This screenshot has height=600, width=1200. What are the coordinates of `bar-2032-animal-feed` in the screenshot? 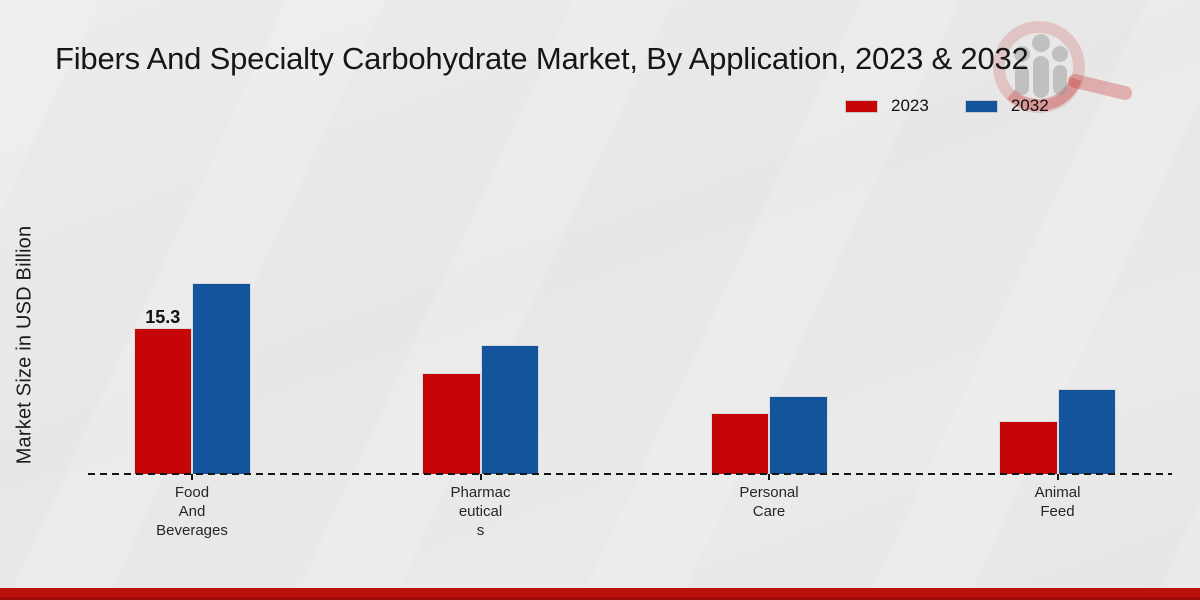 It's located at (1086, 431).